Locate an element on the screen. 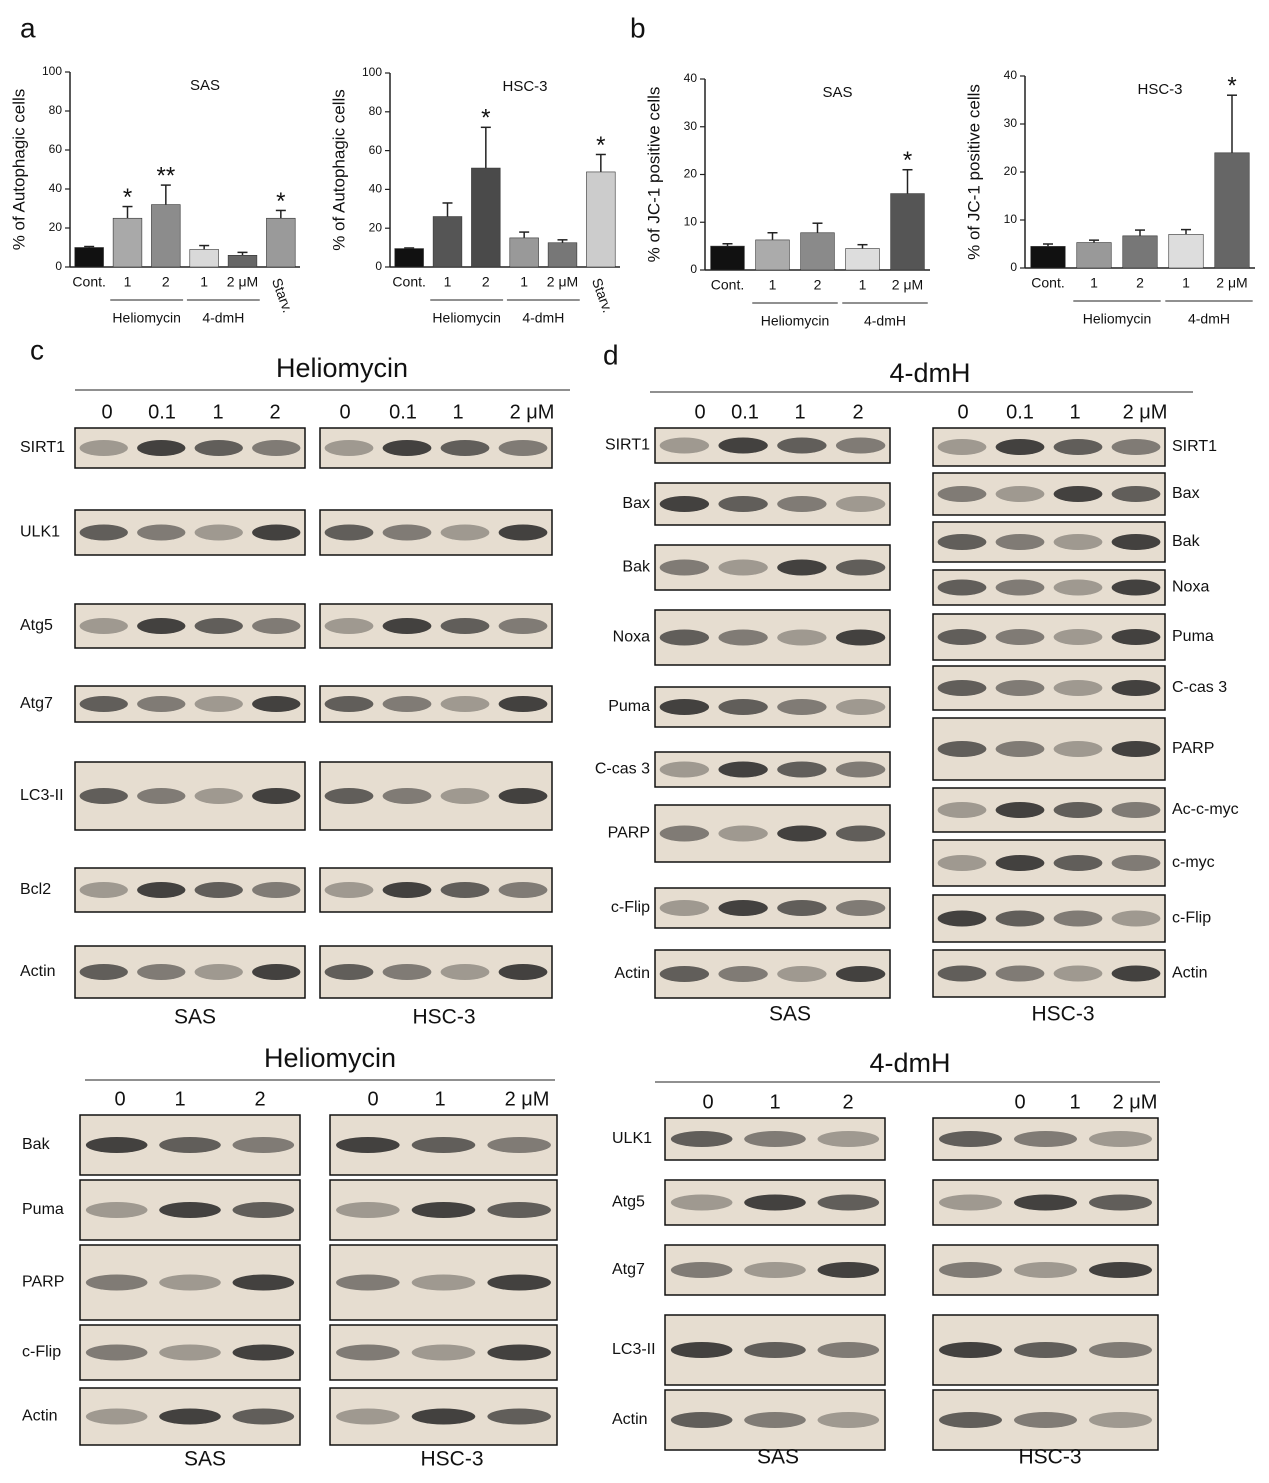 The image size is (1269, 1483). x-tick-label: 2 μM is located at coordinates (907, 285).